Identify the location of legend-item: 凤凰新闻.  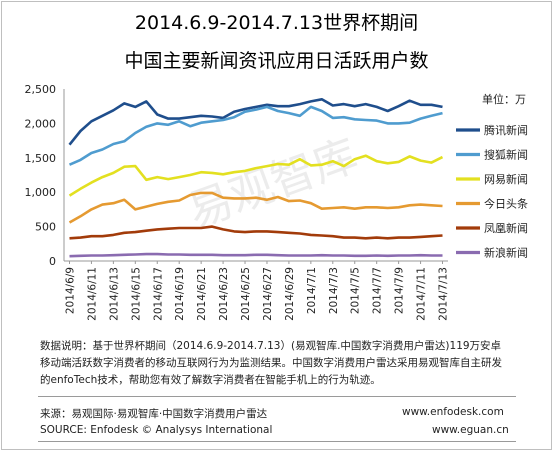
(492, 228).